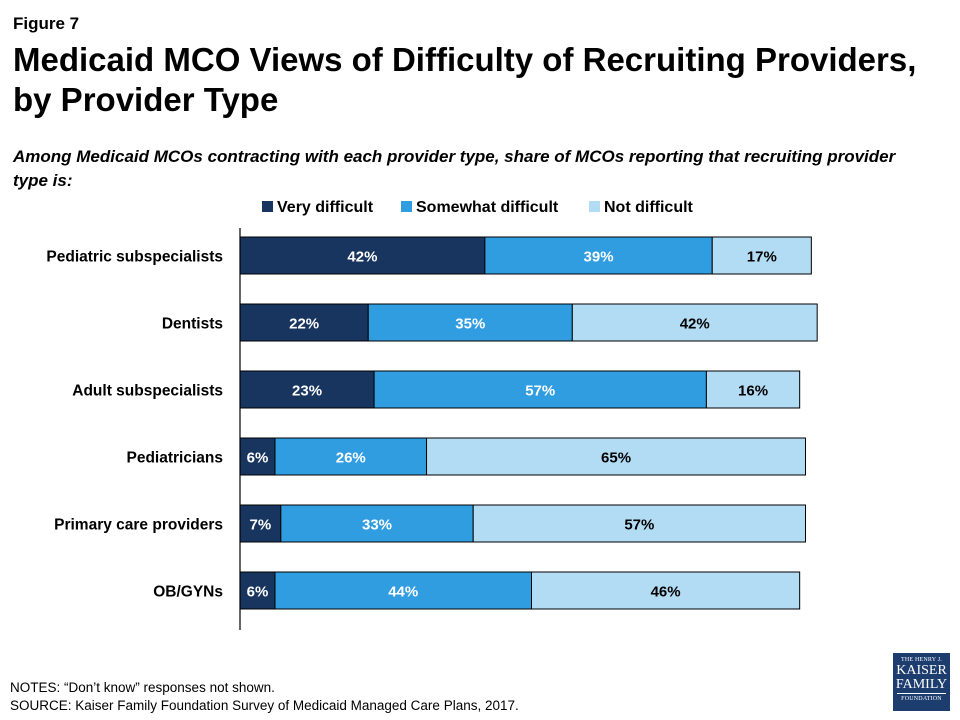 This screenshot has height=720, width=960. I want to click on data-label: 16%, so click(753, 391).